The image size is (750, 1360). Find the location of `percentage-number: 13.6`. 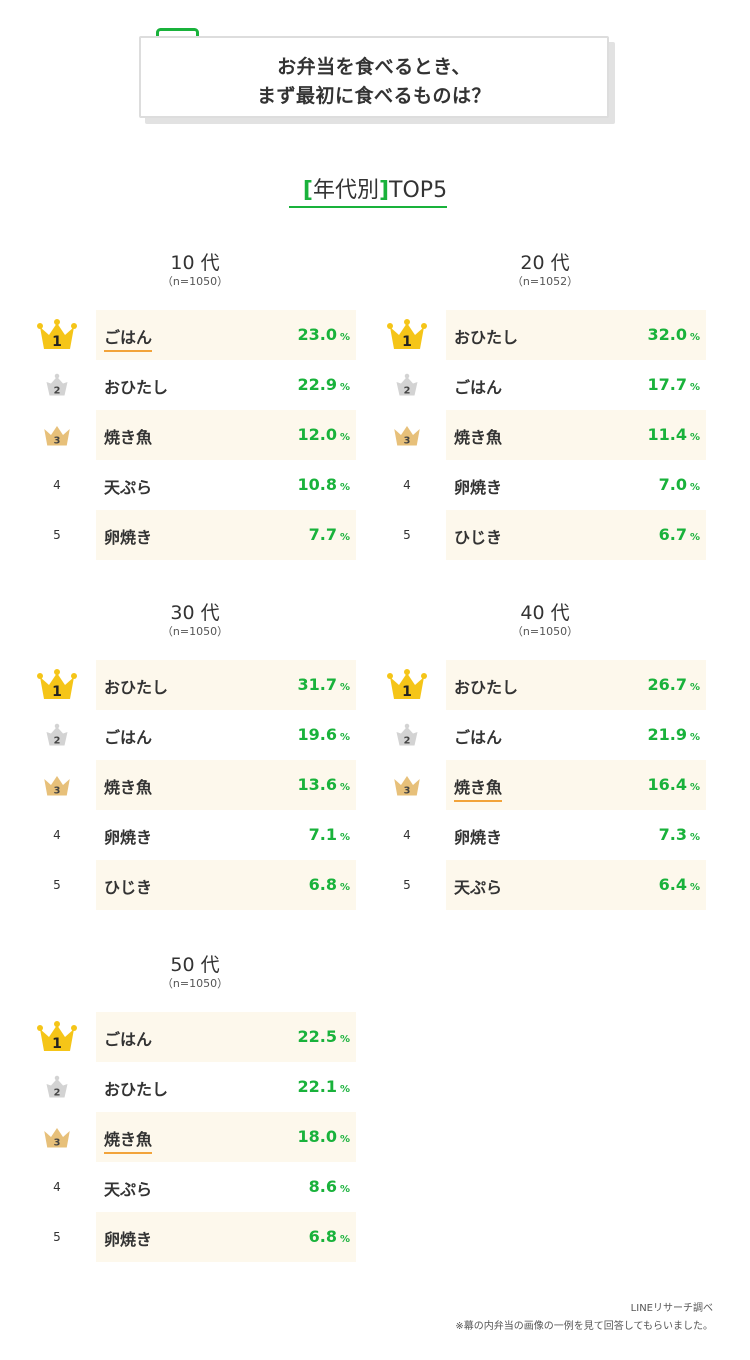

percentage-number: 13.6 is located at coordinates (317, 784).